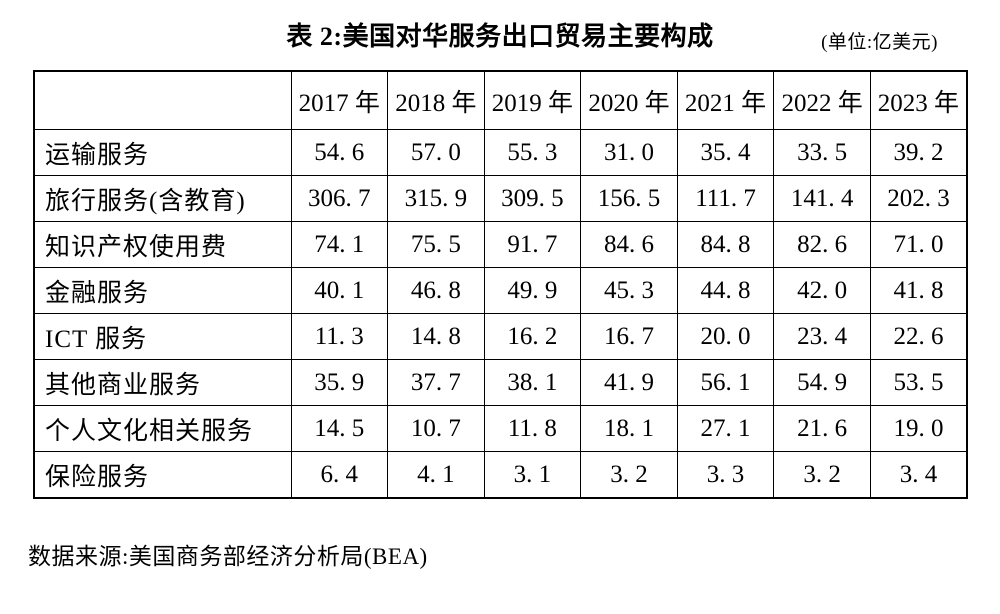 The image size is (1000, 614). I want to click on value-cell: 202. 3, so click(918, 198).